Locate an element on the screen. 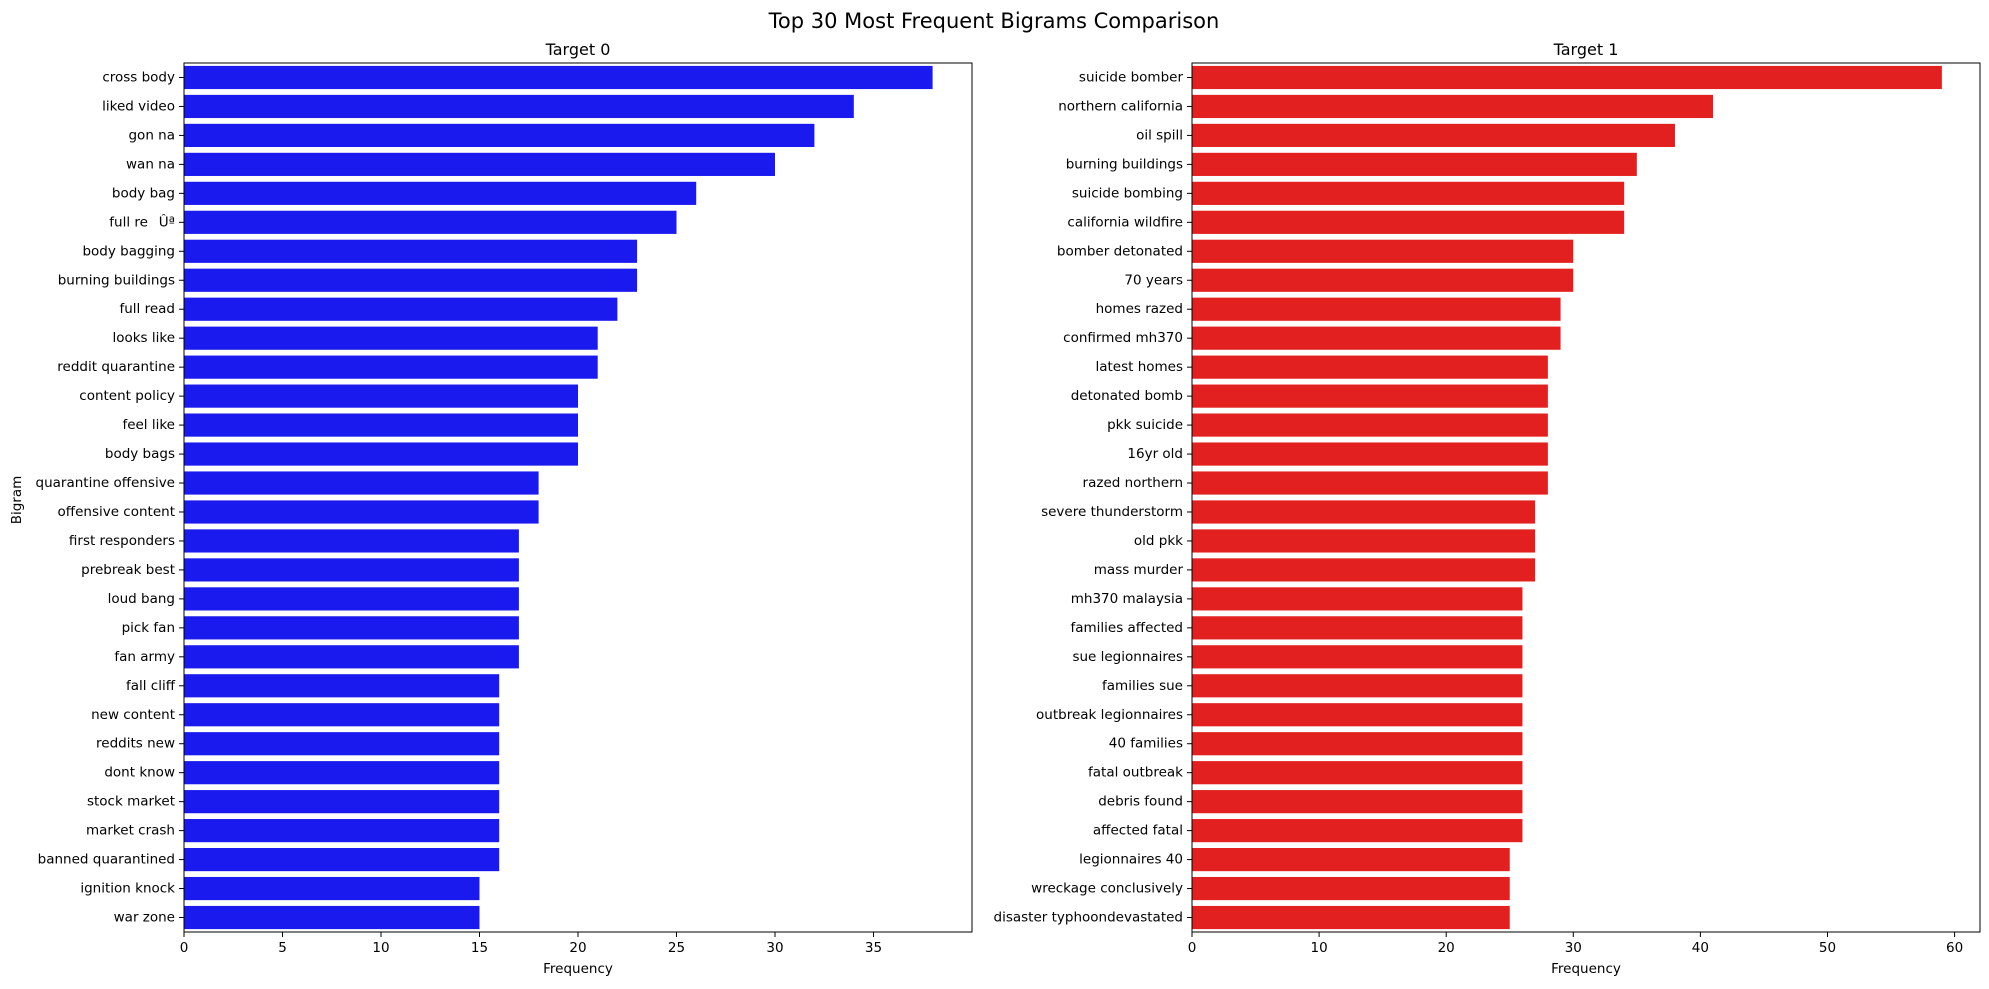  y-axis-label-target-0: Bigram is located at coordinates (17, 500).